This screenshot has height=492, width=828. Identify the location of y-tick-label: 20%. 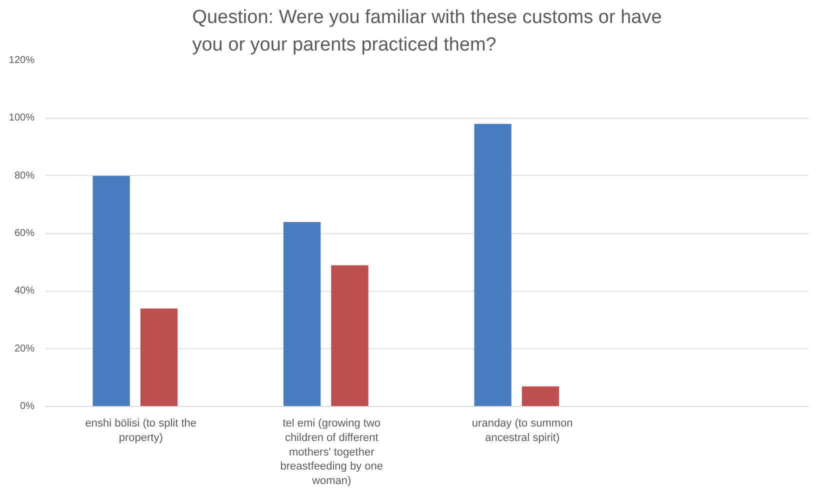
(24, 348).